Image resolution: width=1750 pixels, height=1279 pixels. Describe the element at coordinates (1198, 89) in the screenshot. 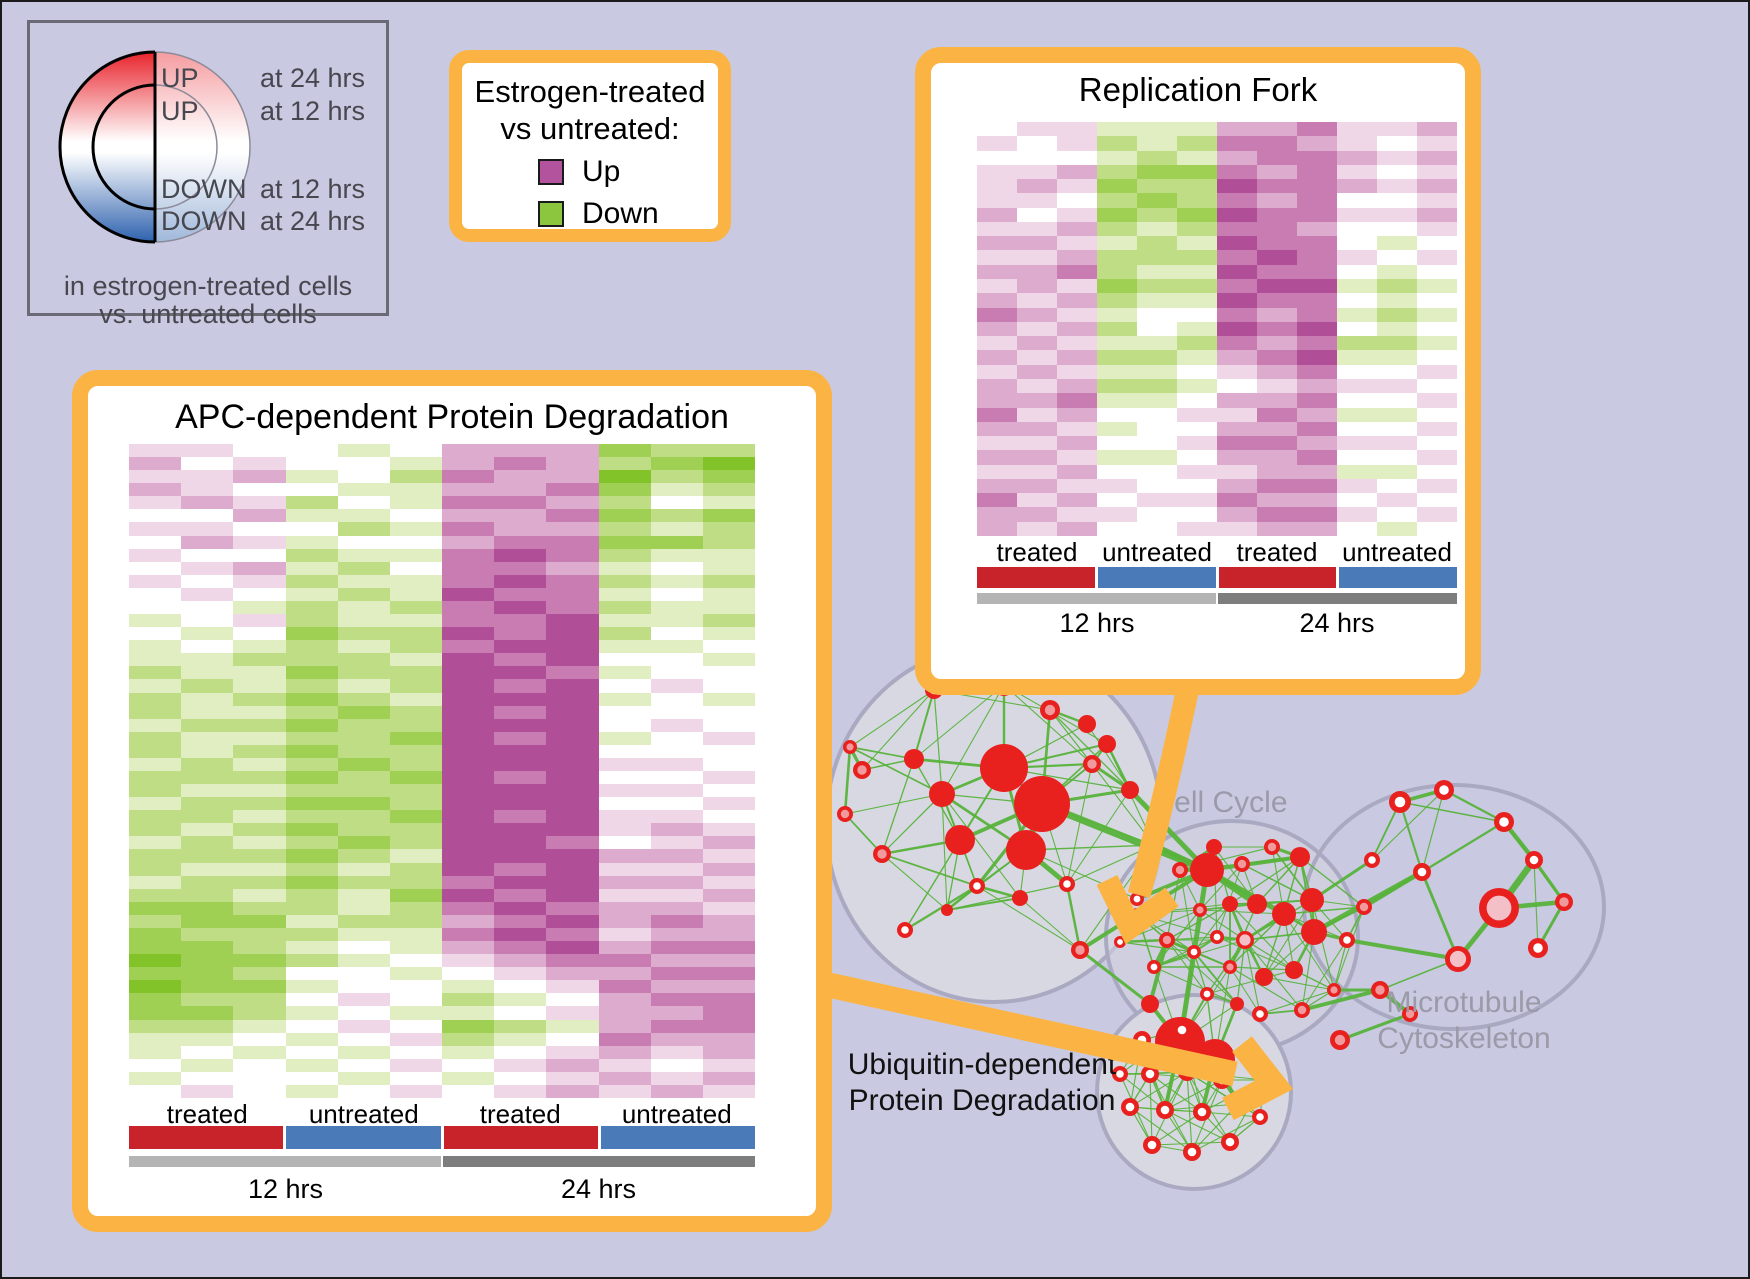

I see `panel-title: Replication Fork` at that location.